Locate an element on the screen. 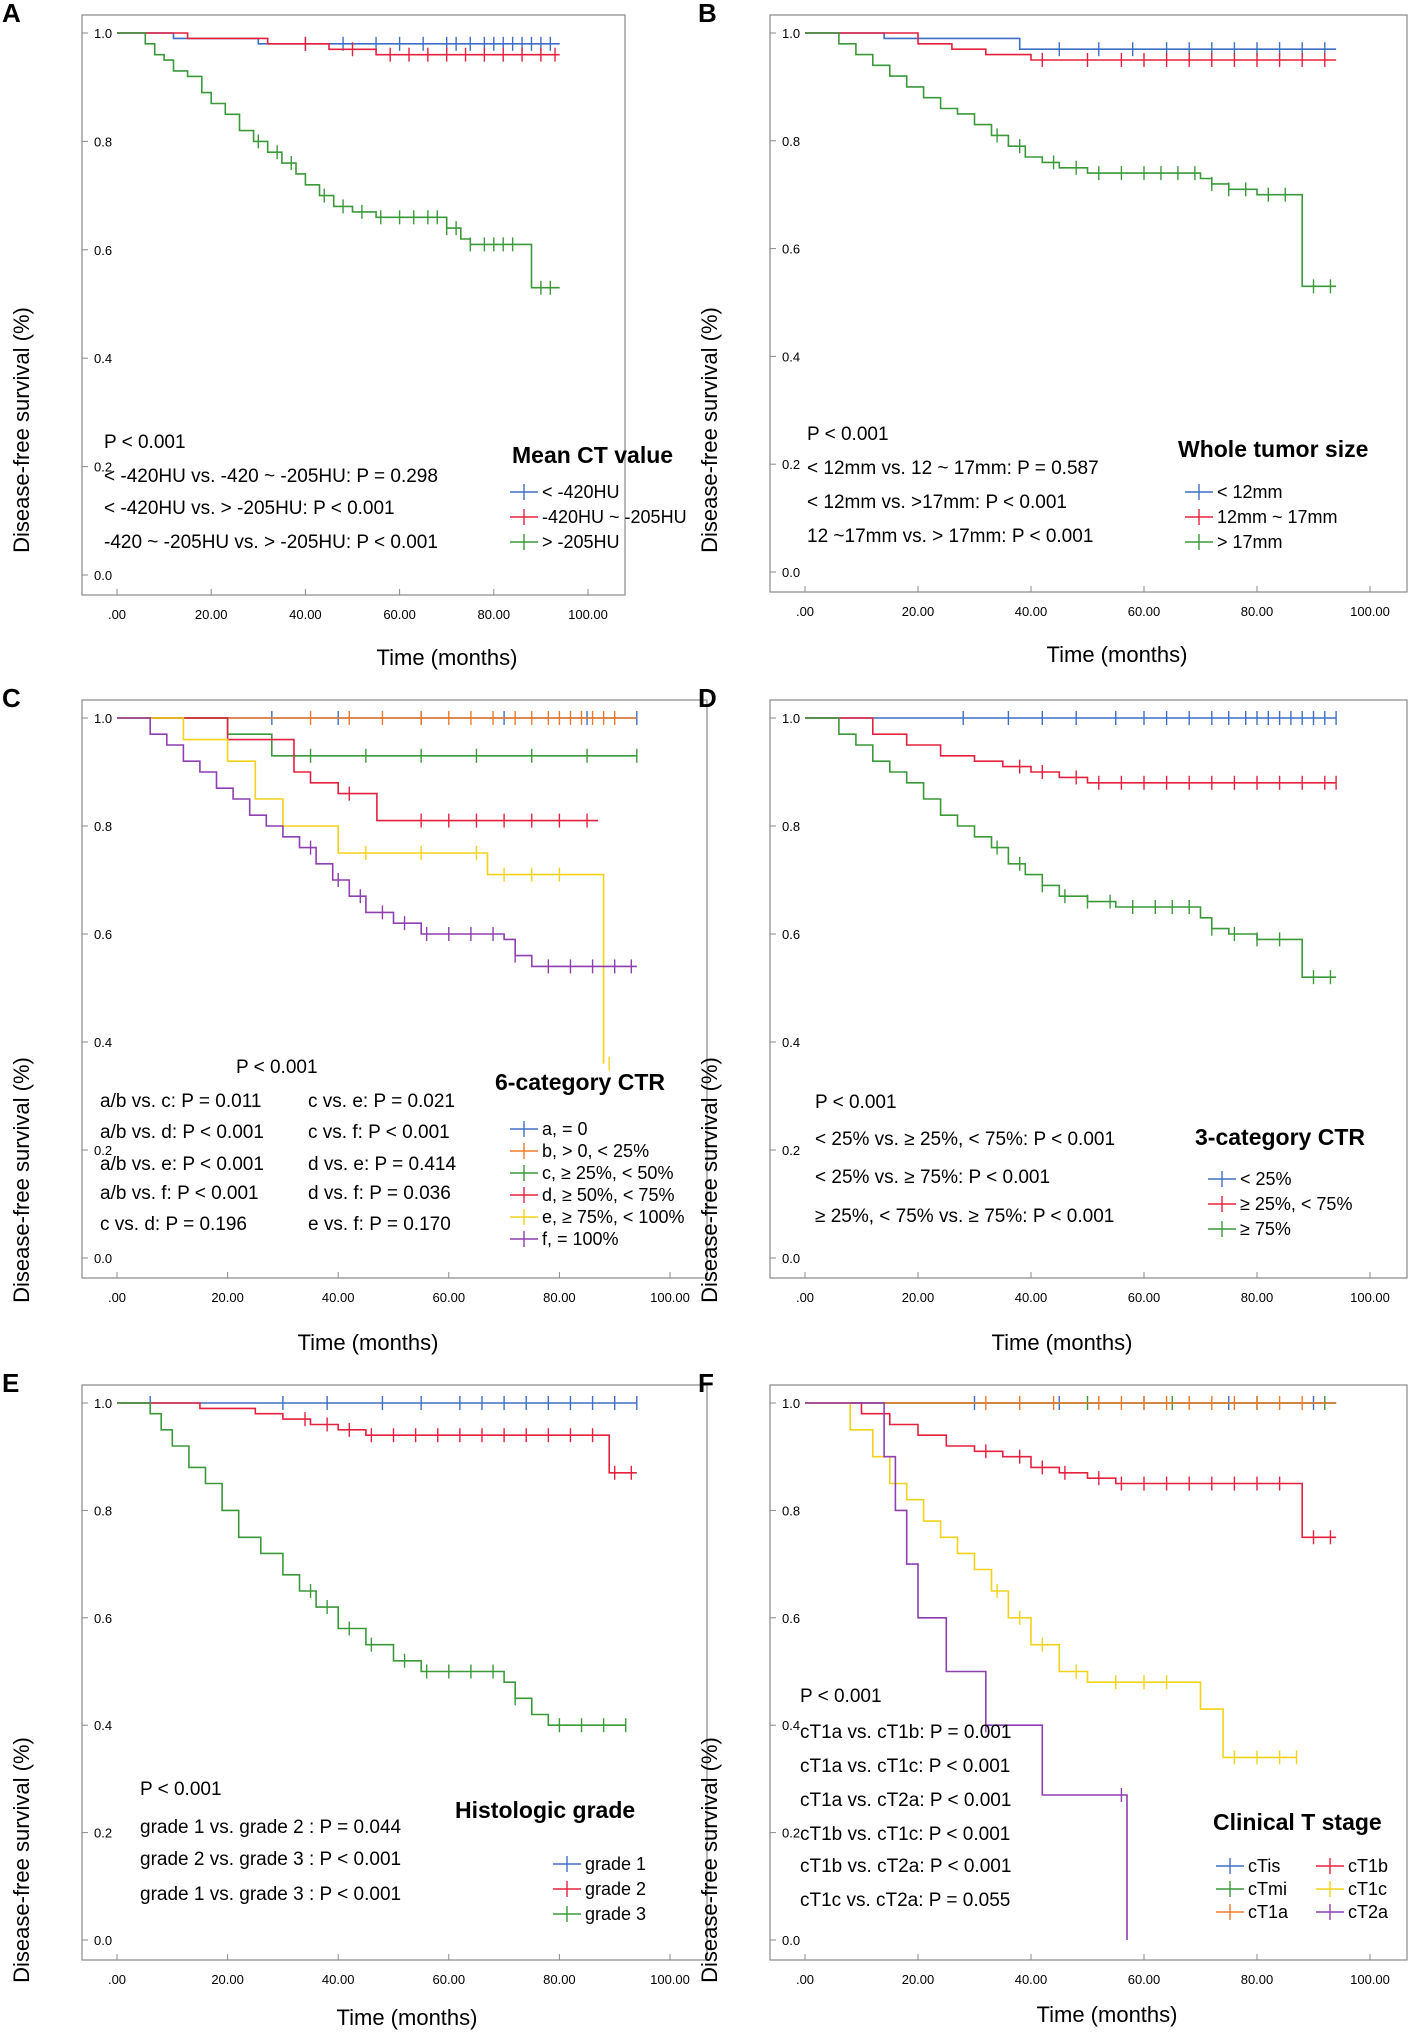 Image resolution: width=1422 pixels, height=2038 pixels. stat-line: < 12mm vs. 12 ~ 17mm: P = 0.587 is located at coordinates (953, 468).